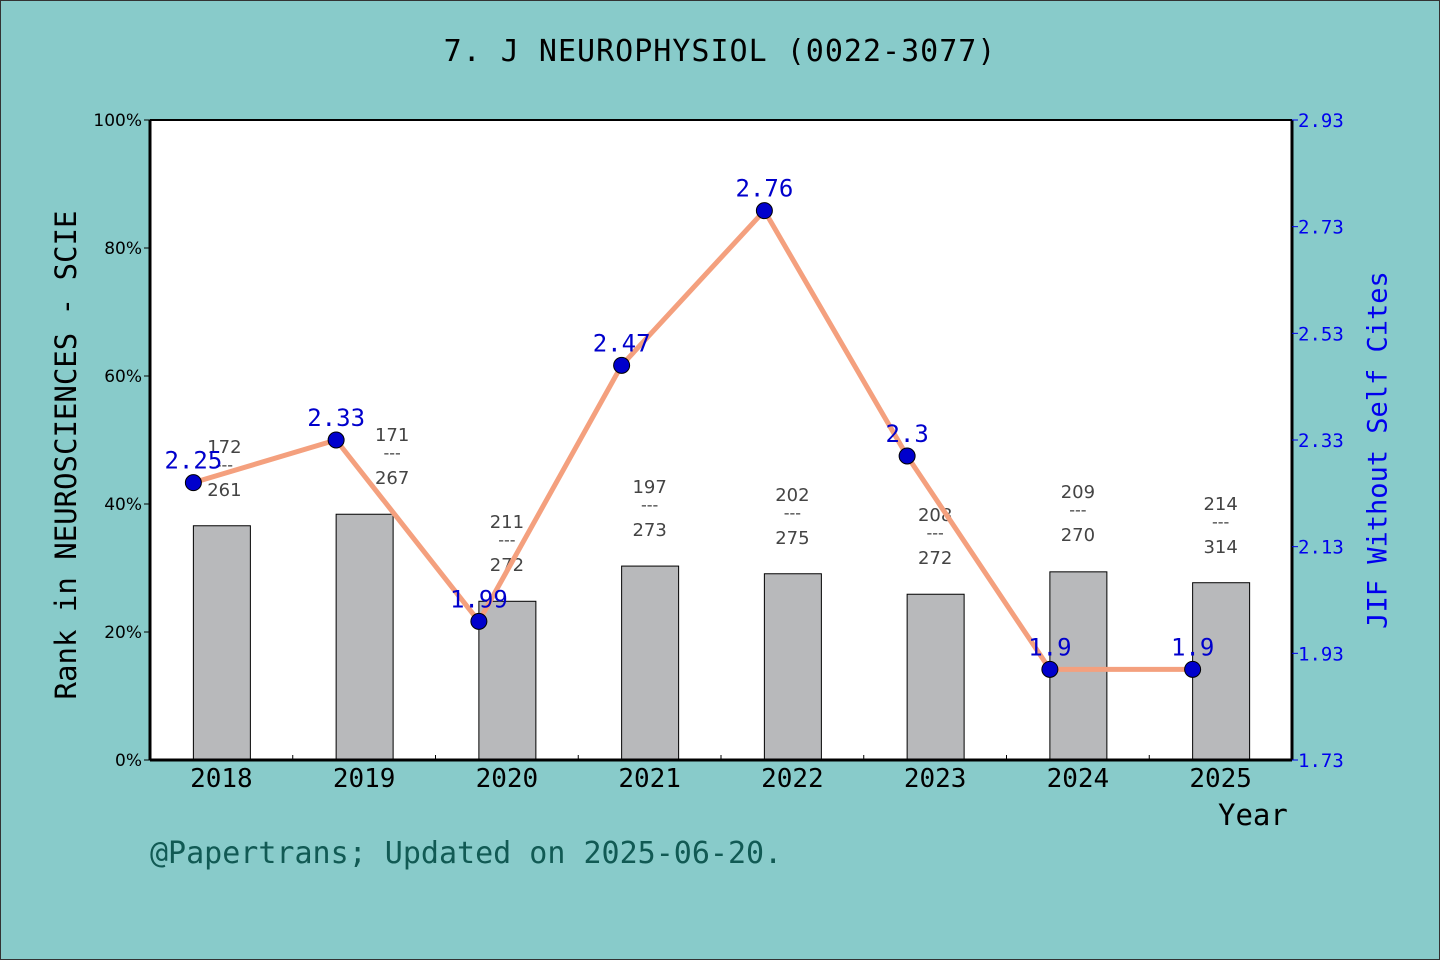  I want to click on rank-denominator: 275, so click(792, 538).